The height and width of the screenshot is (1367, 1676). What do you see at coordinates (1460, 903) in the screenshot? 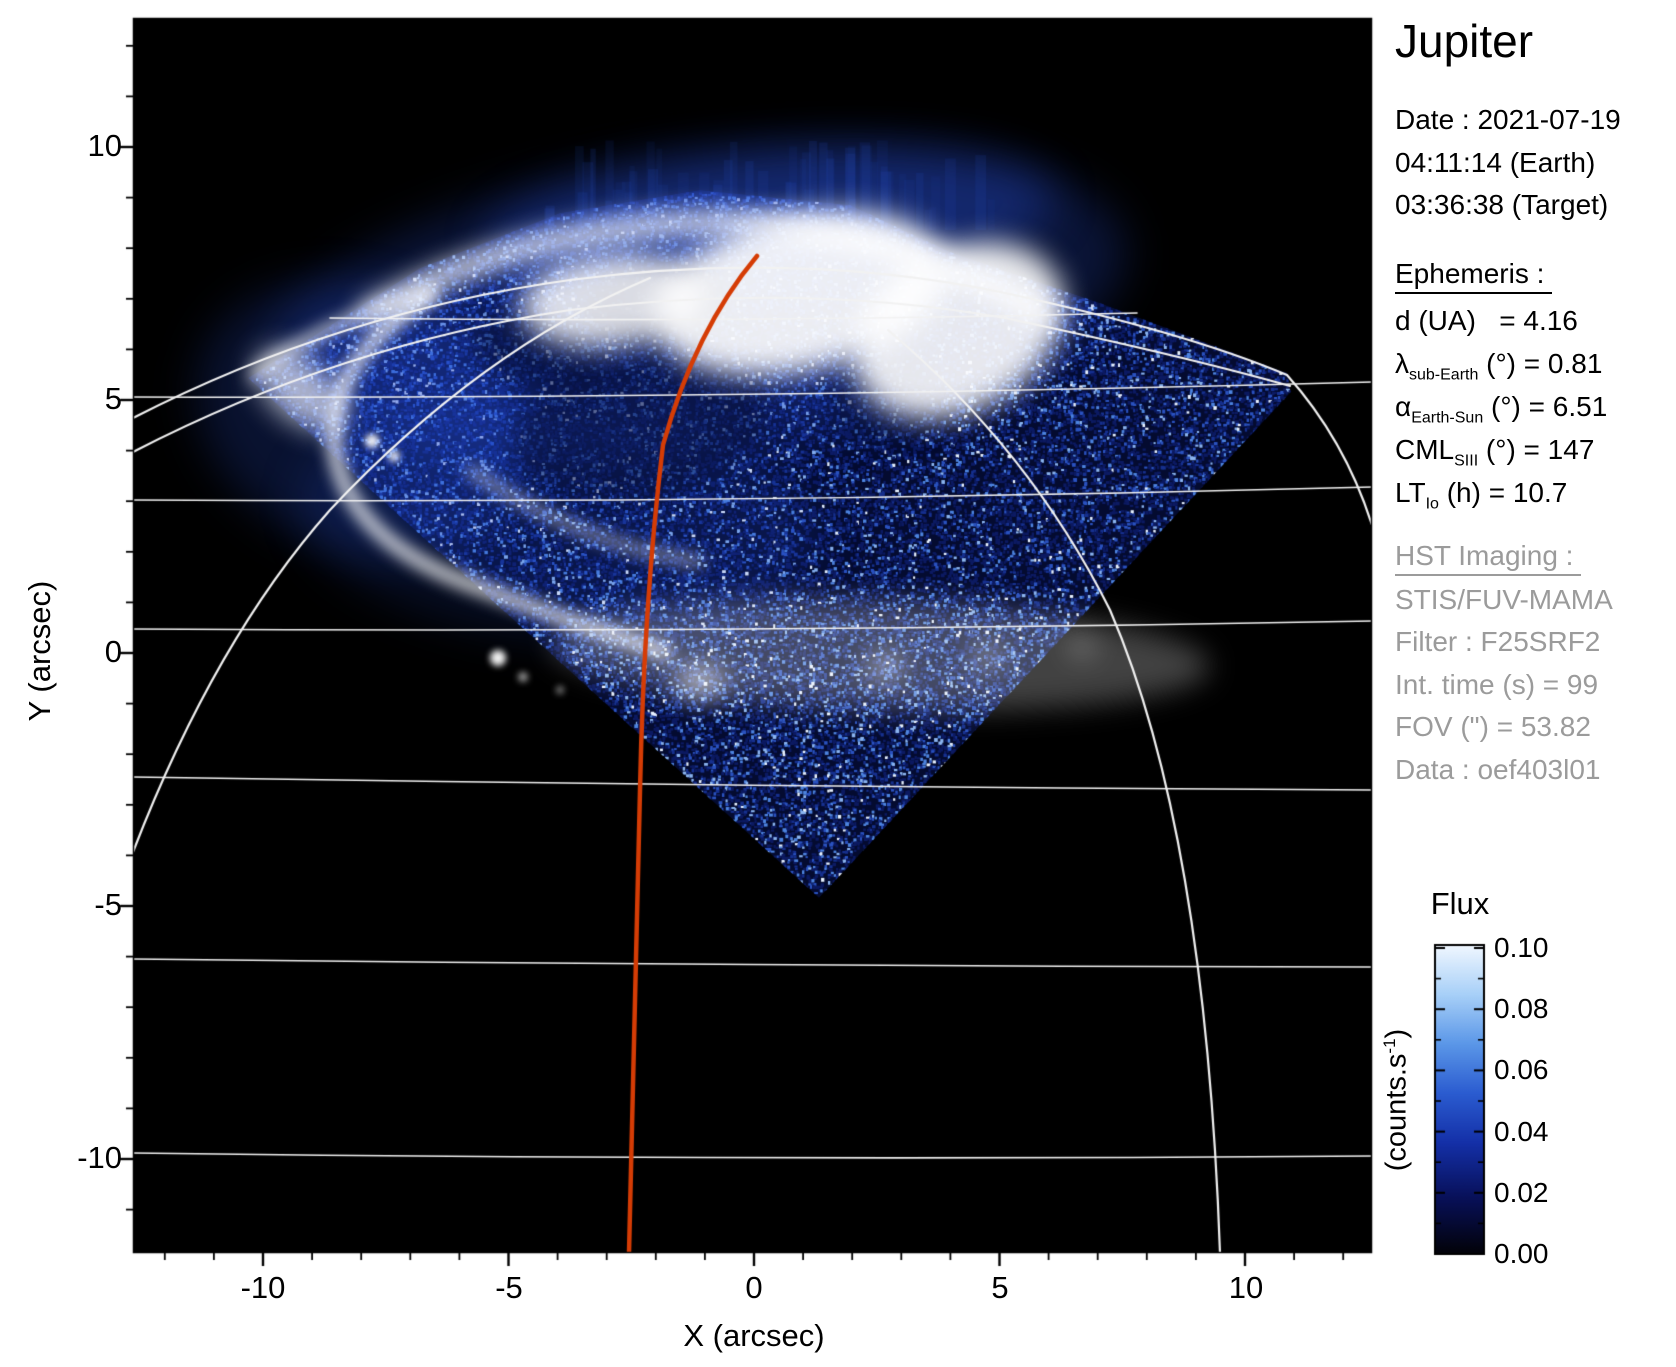
I see `colorbar-title: Flux` at bounding box center [1460, 903].